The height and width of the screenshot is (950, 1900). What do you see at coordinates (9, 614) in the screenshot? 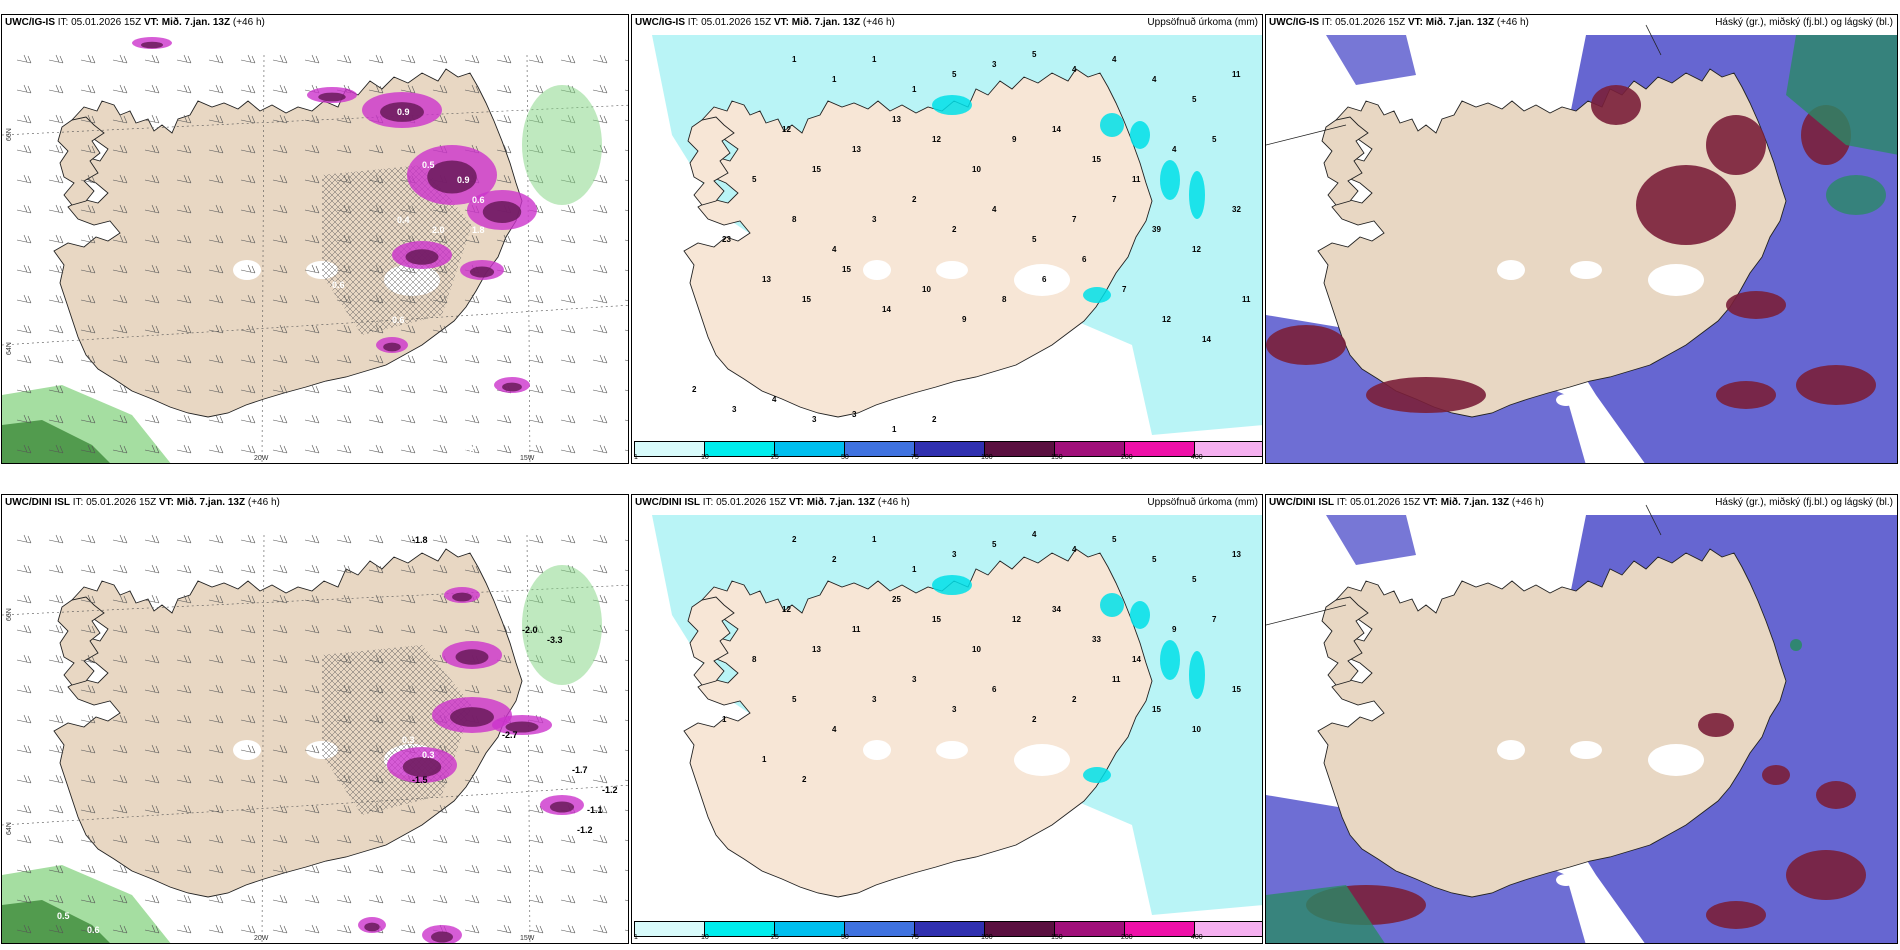
I see `axis-label: 66N` at bounding box center [9, 614].